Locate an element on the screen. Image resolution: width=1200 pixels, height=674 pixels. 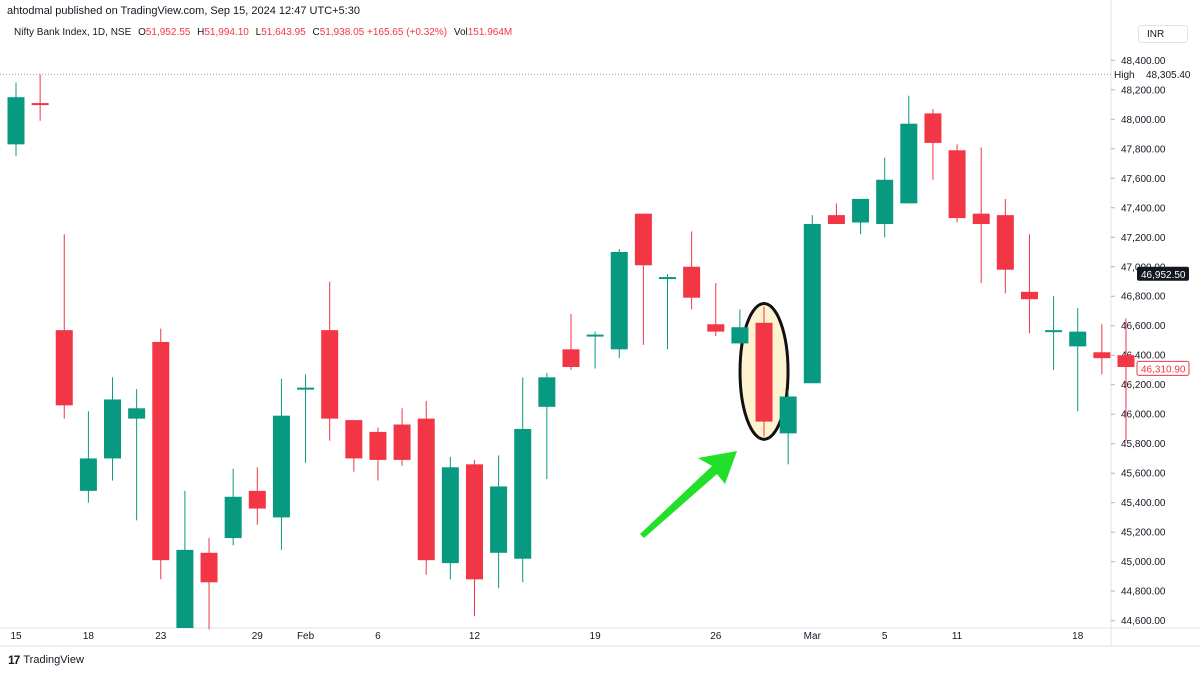
tradingview-logo-text: TradingView is located at coordinates (53, 660).